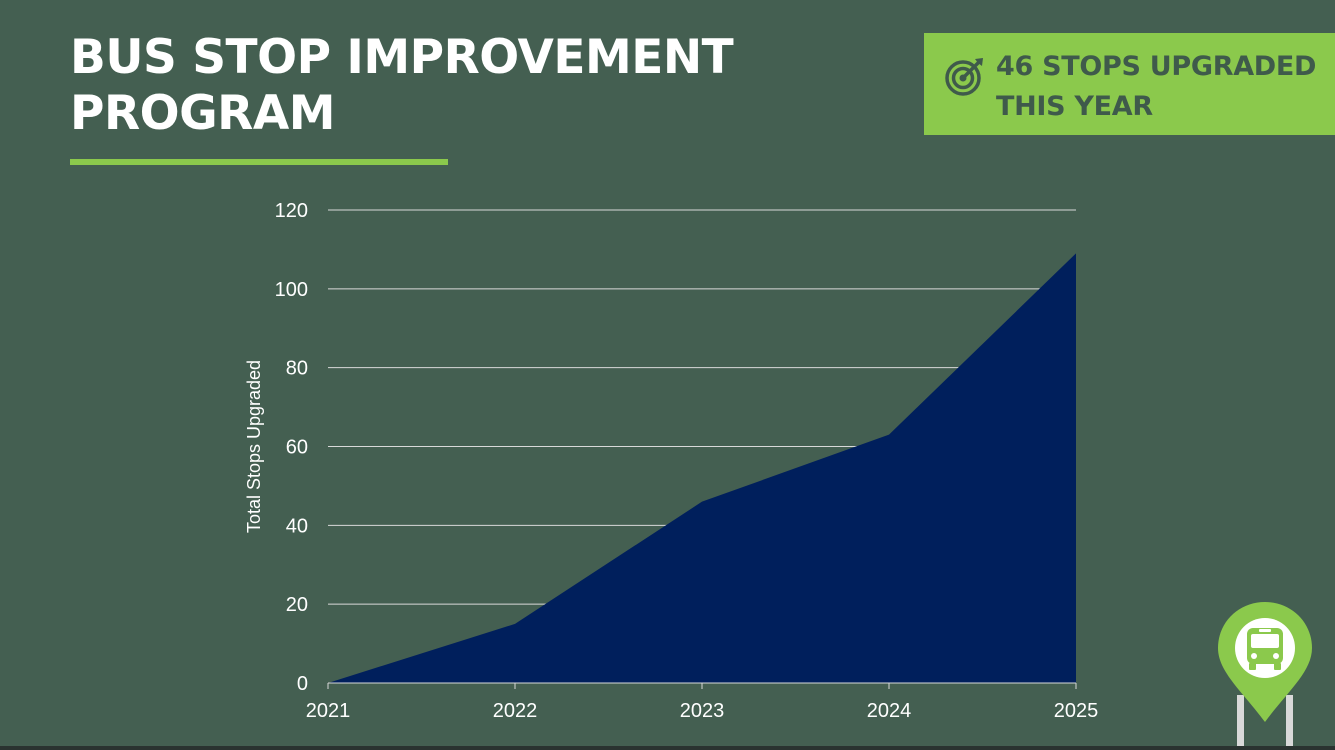  I want to click on y-axis-title: Total Stops Upgraded, so click(254, 446).